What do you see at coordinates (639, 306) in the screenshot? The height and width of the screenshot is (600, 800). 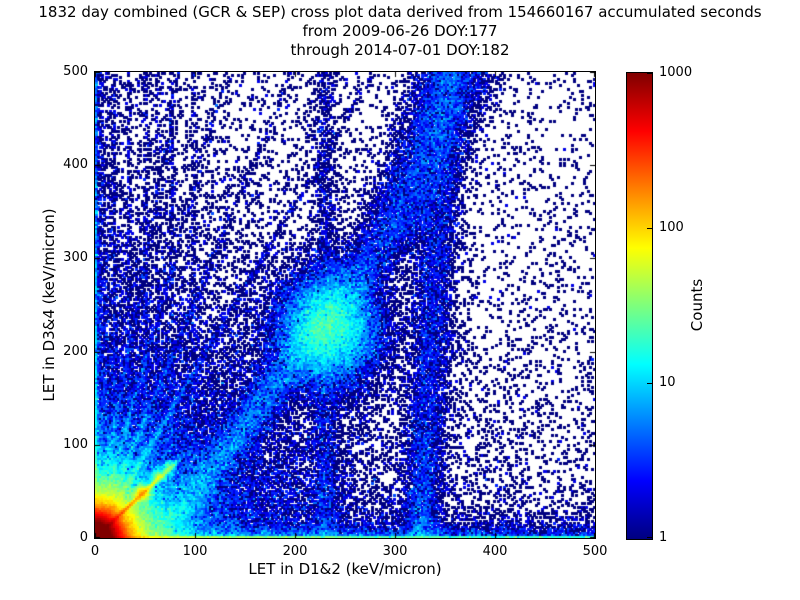 I see `colorbar-gradient` at bounding box center [639, 306].